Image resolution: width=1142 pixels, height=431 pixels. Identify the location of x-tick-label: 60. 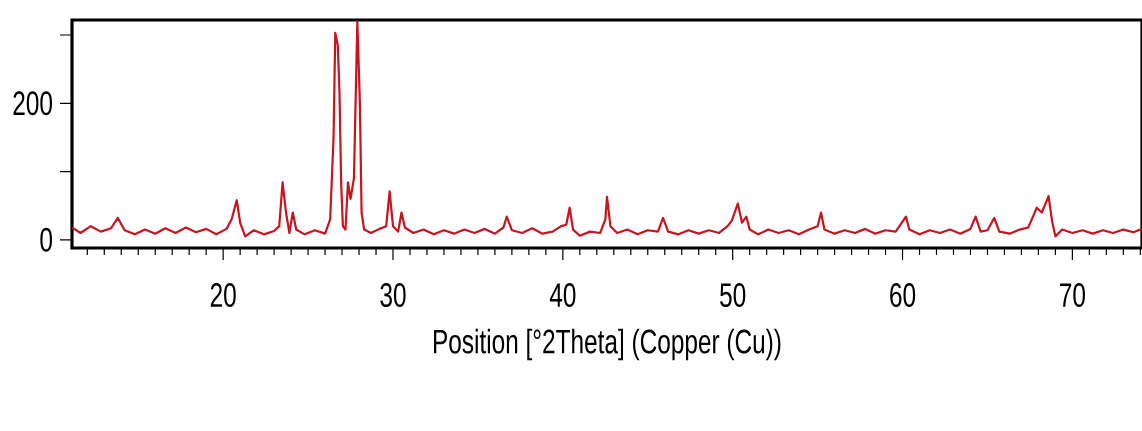
(903, 295).